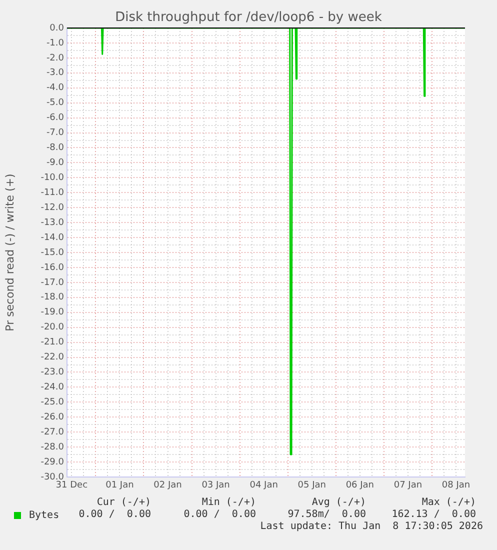  I want to click on y-tick-label: -24.0, so click(52, 387).